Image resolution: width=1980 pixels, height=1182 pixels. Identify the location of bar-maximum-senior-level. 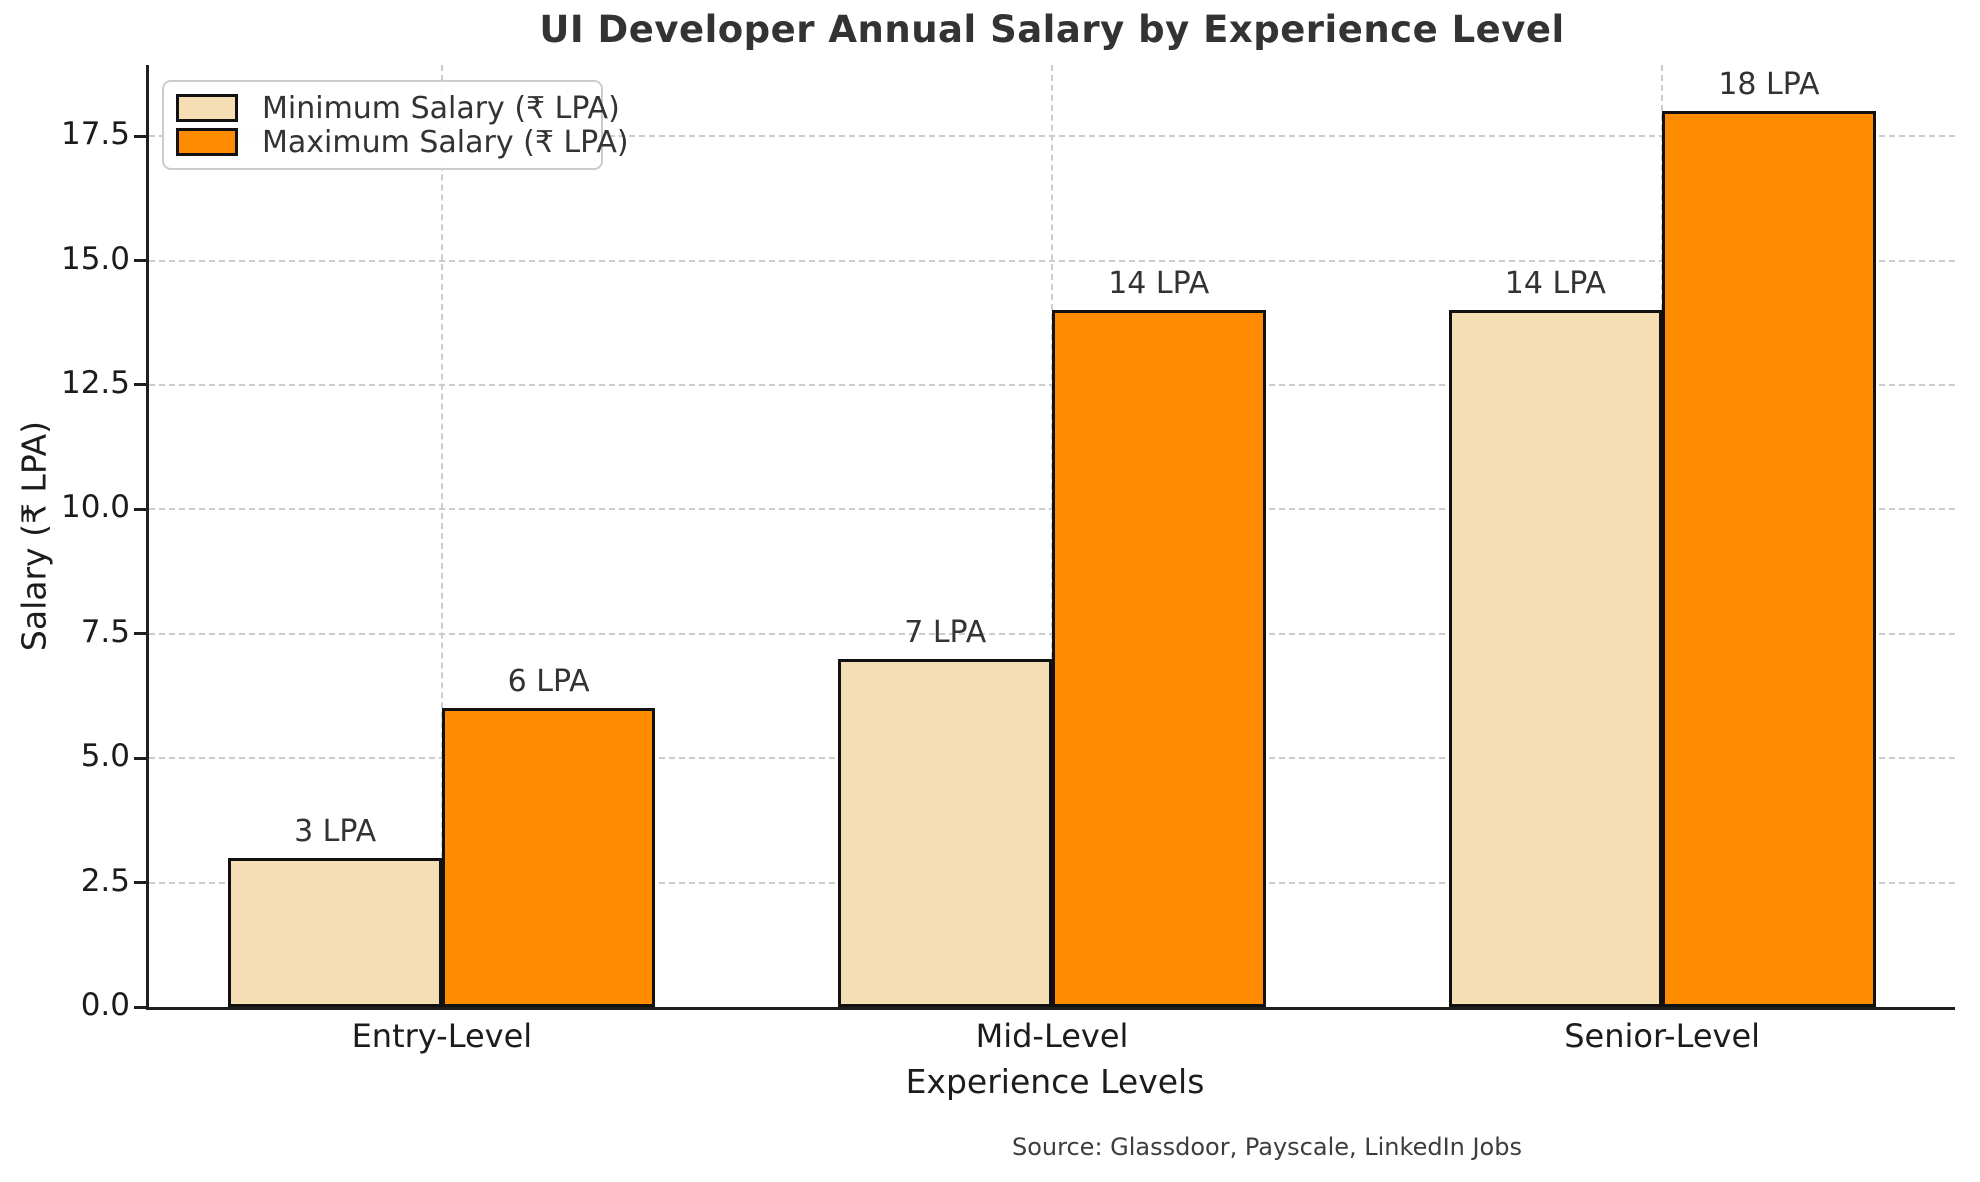
(1769, 559).